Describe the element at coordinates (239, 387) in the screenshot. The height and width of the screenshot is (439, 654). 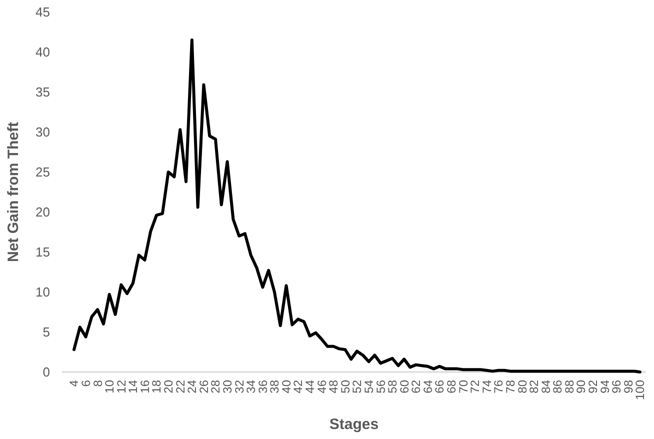
I see `x-tick-label: 32` at that location.